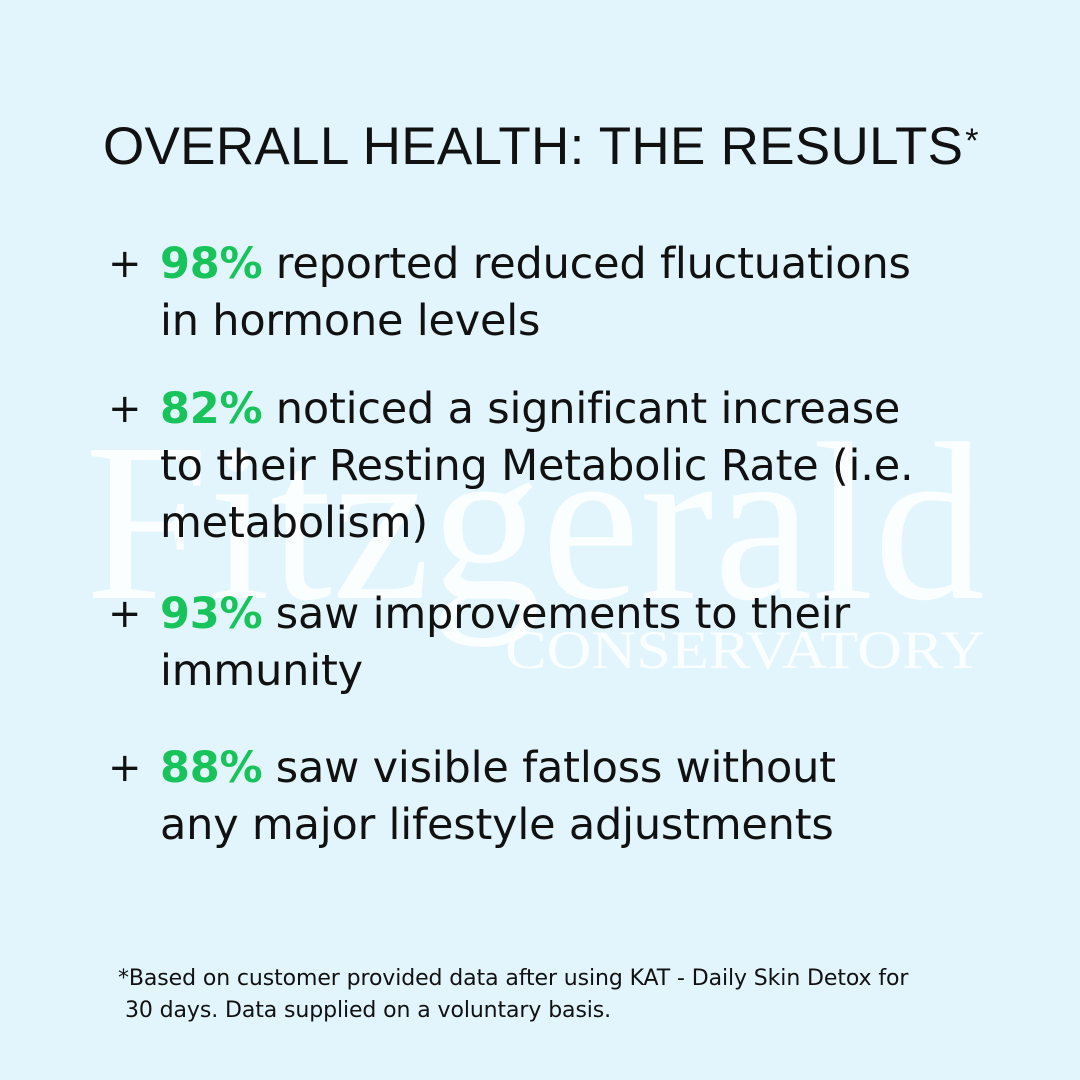 The image size is (1080, 1080). Describe the element at coordinates (575, 643) in the screenshot. I see `result-text: 93% saw improvements to their immunity` at that location.